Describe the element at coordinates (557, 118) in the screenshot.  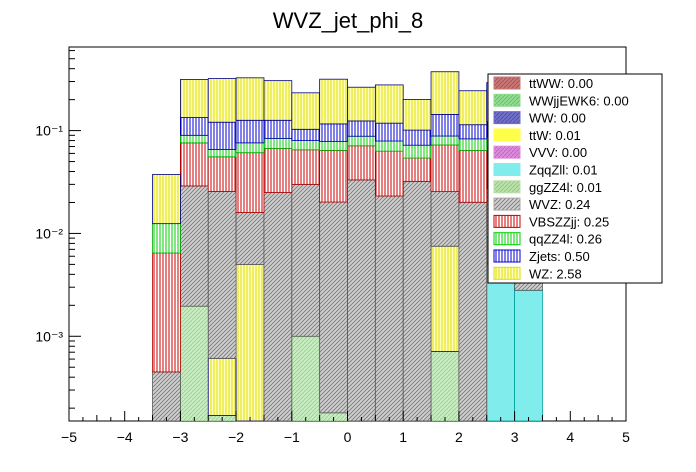
I see `legend-label: WW: 0.00` at that location.